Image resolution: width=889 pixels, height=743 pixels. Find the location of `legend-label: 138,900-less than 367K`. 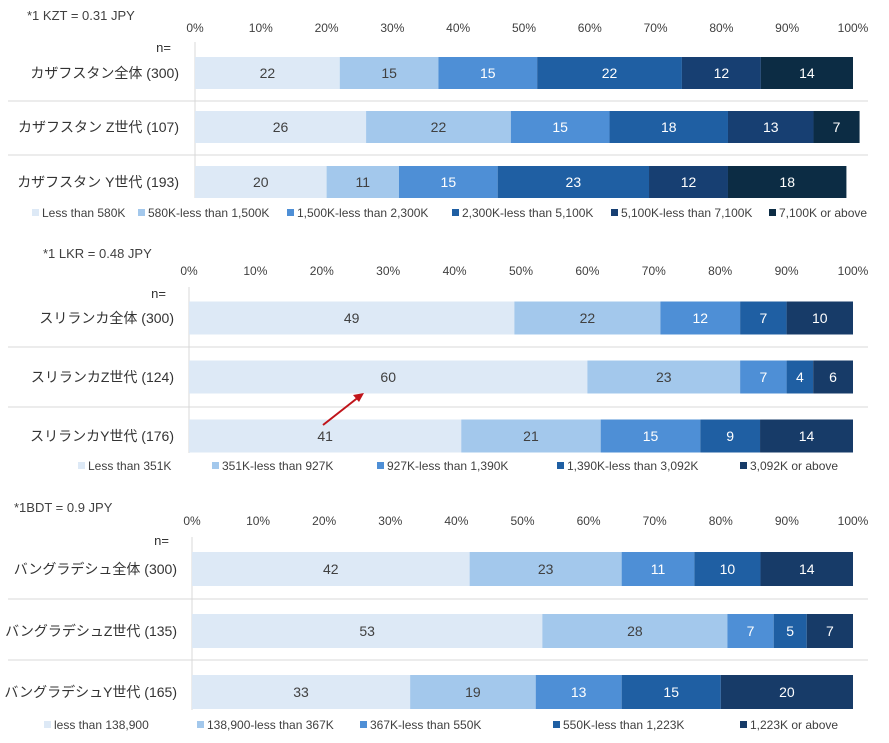

legend-label: 138,900-less than 367K is located at coordinates (270, 725).